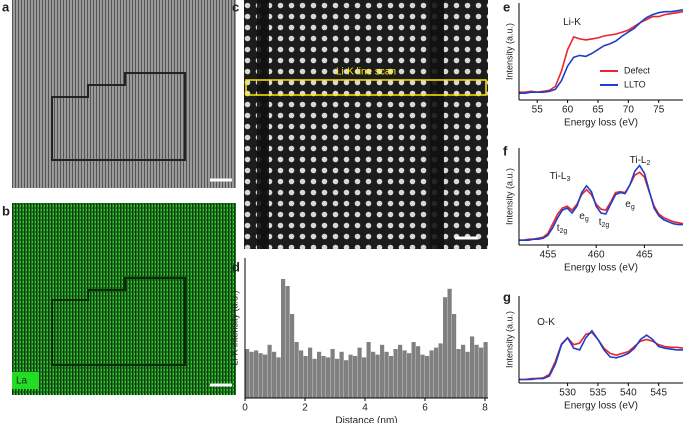 This screenshot has width=685, height=423. Describe the element at coordinates (124, 299) in the screenshot. I see `image-b` at that location.